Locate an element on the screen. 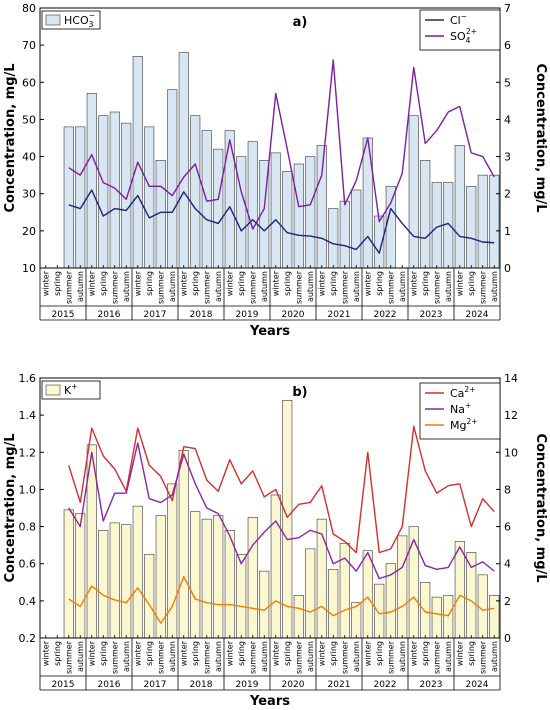 This screenshot has width=550, height=710. a-season-label-11: autumn is located at coordinates (172, 286).